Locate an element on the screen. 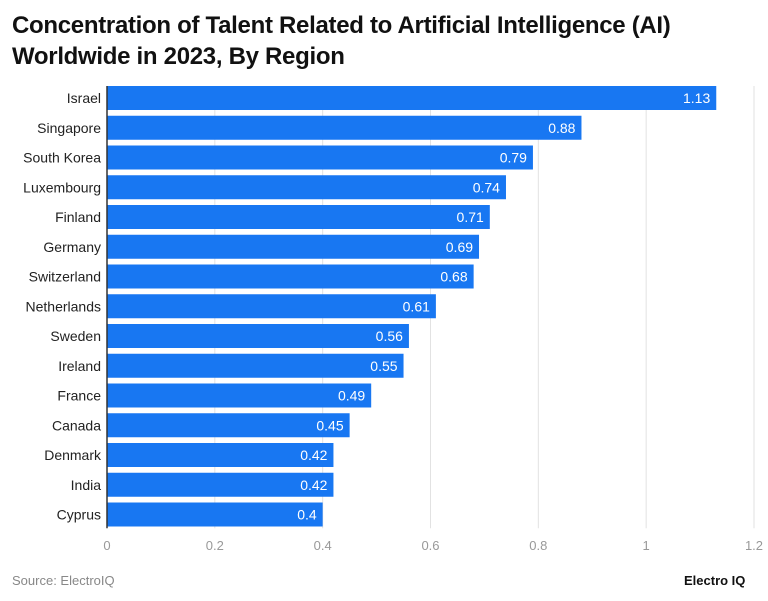 This screenshot has width=768, height=601. category-label: Ireland is located at coordinates (79, 366).